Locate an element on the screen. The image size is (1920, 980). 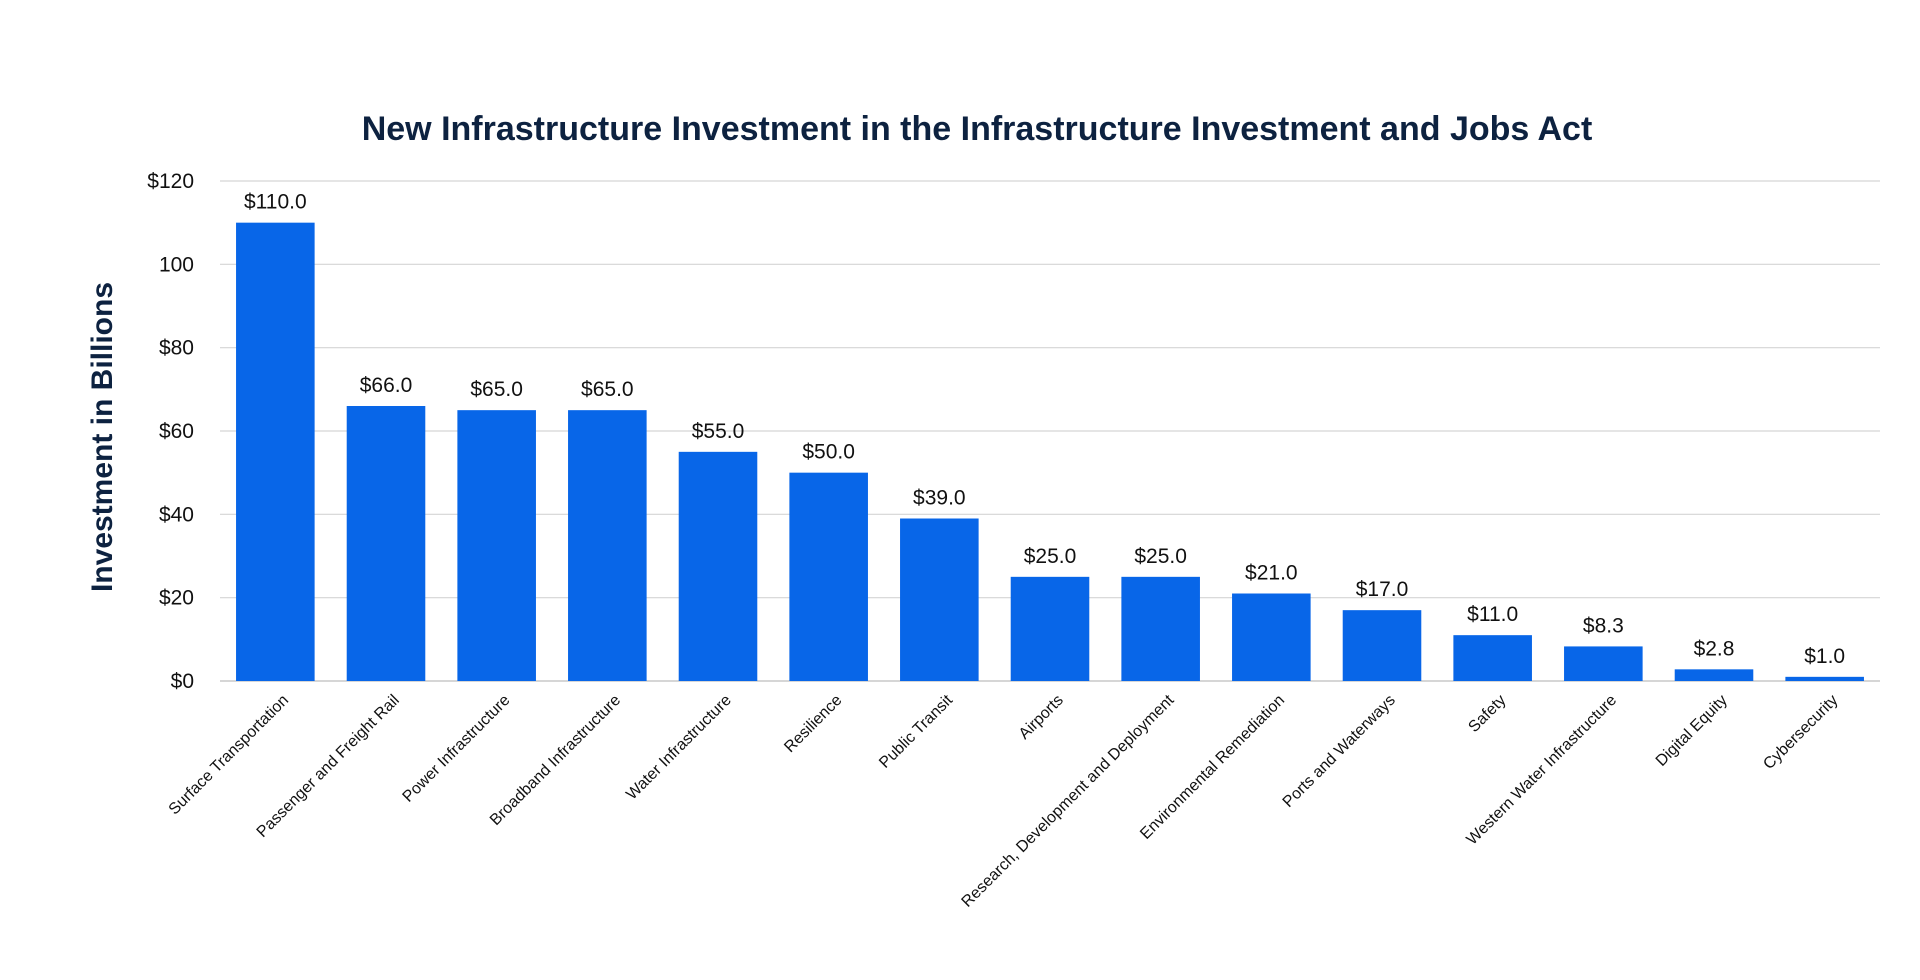
x-tick-label: Airports is located at coordinates (1041, 717).